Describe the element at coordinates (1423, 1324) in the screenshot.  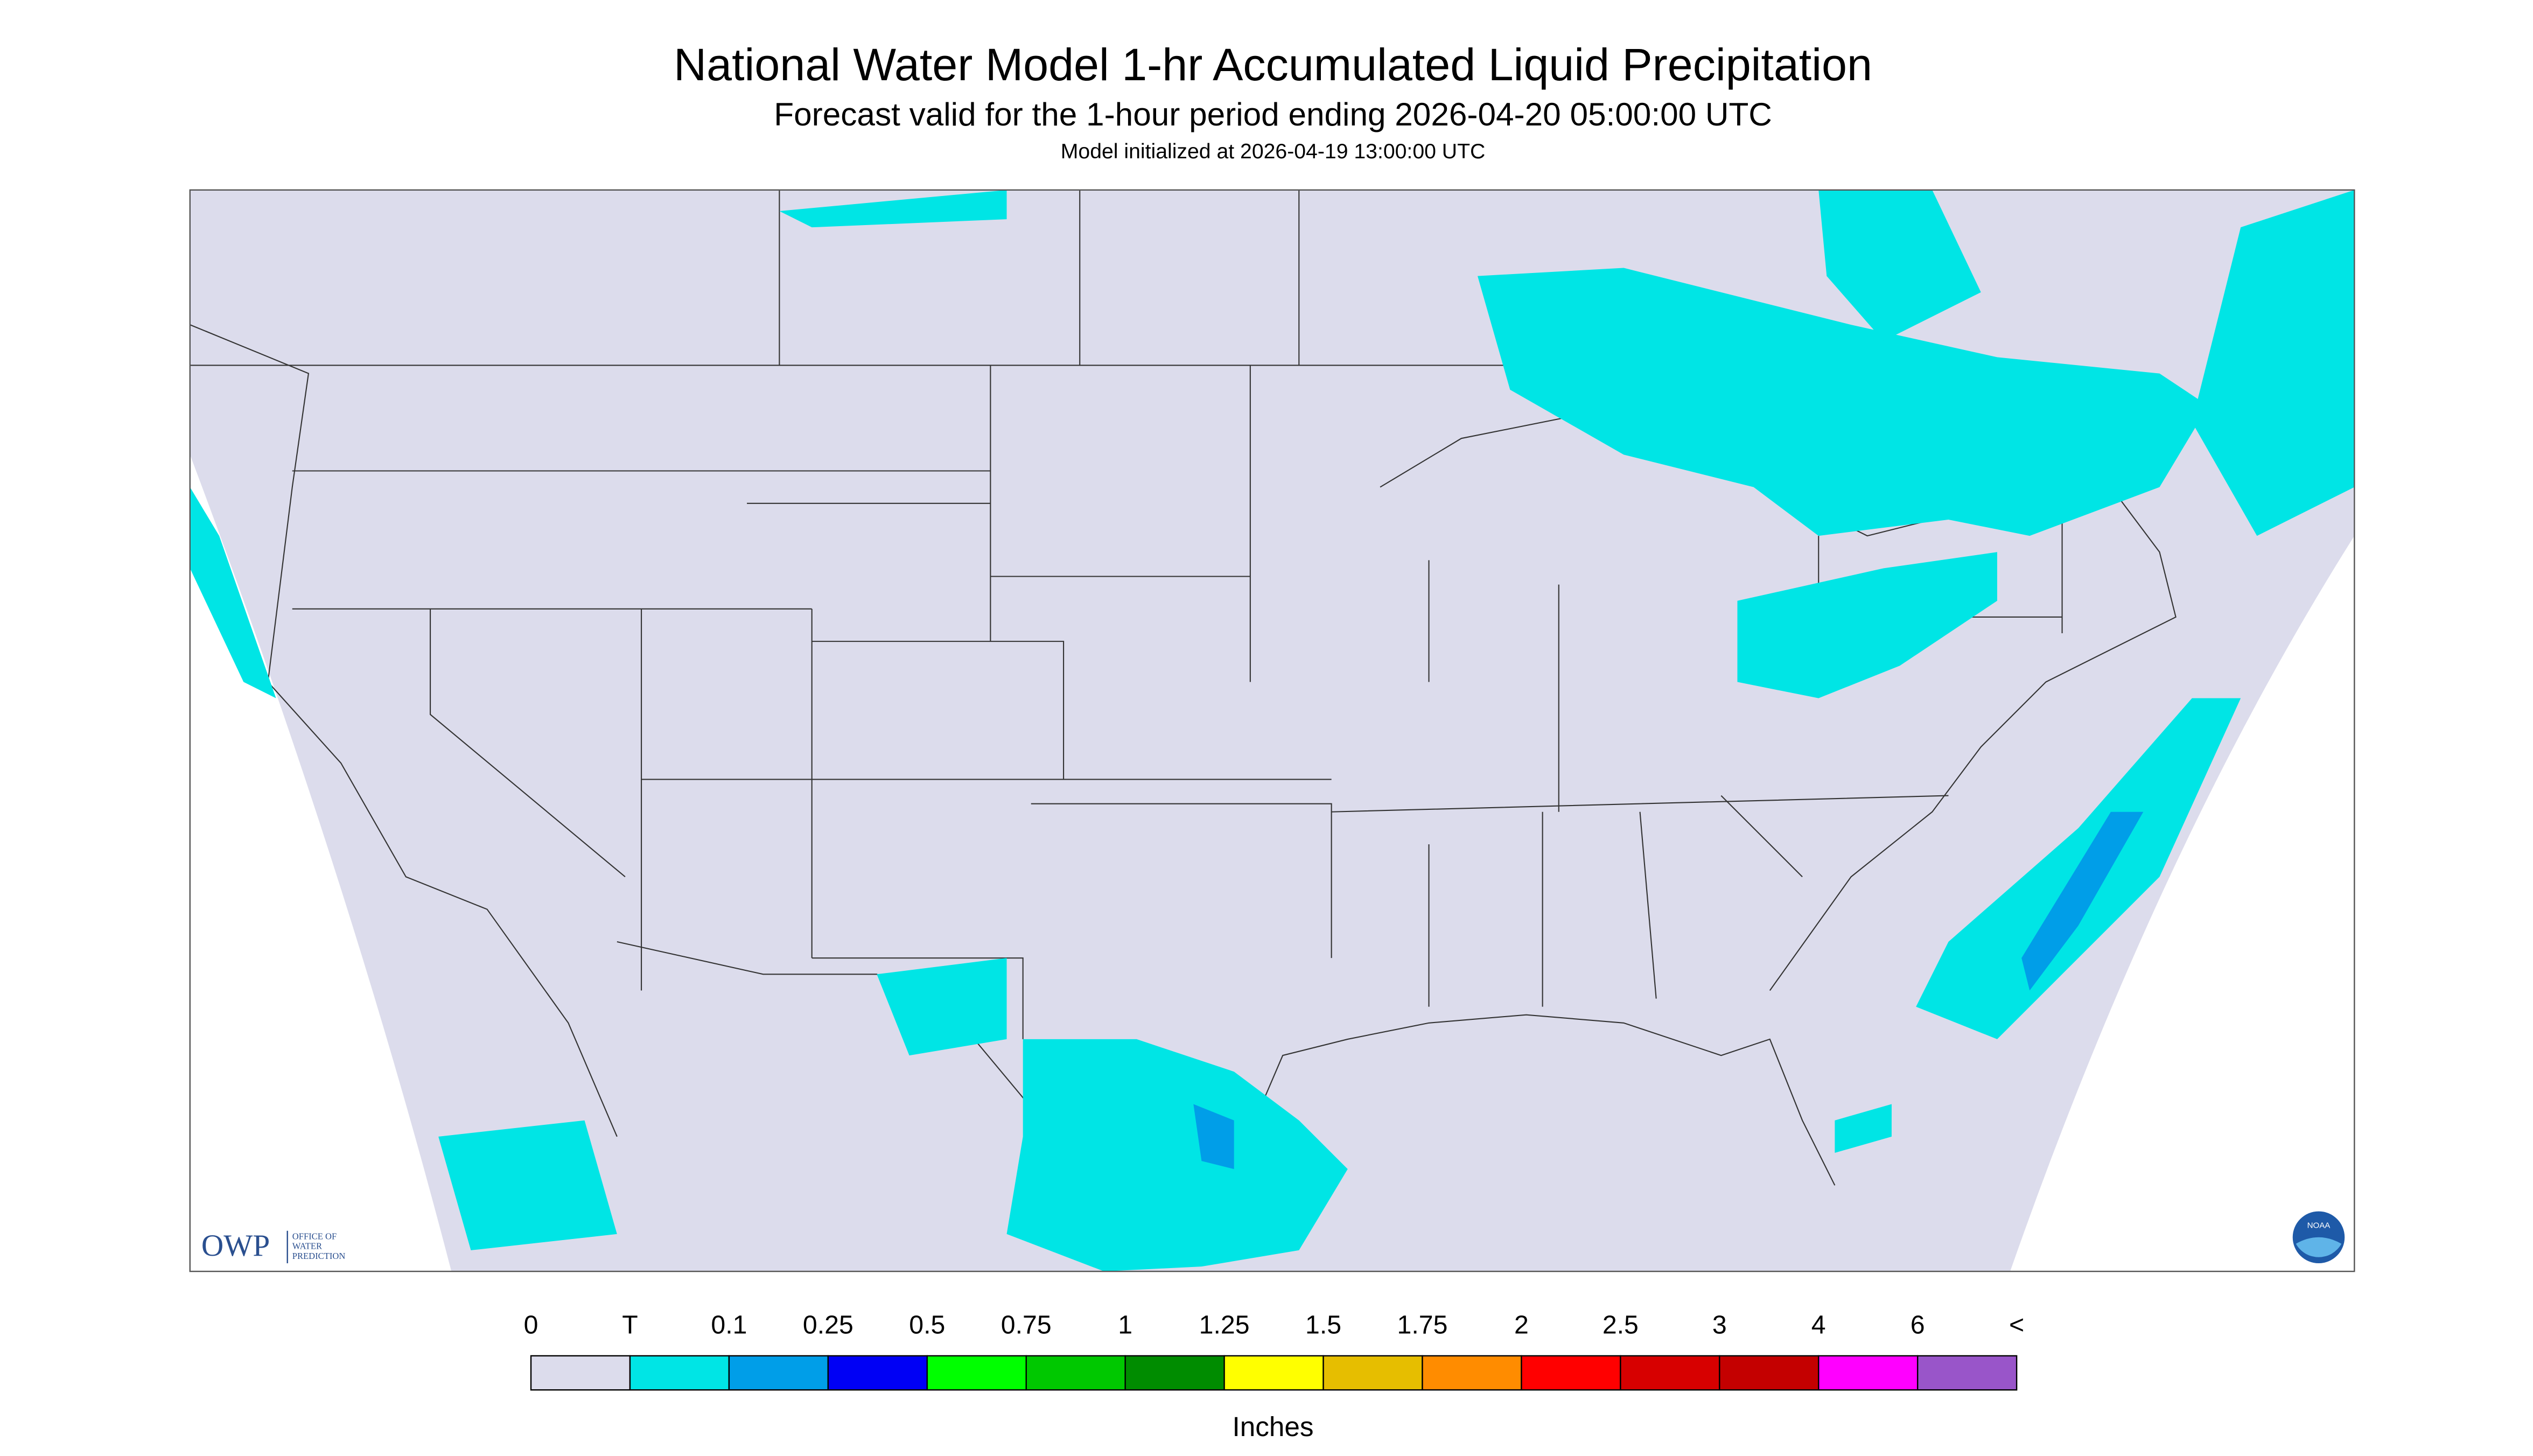
I see `legend-label: 1.75` at that location.